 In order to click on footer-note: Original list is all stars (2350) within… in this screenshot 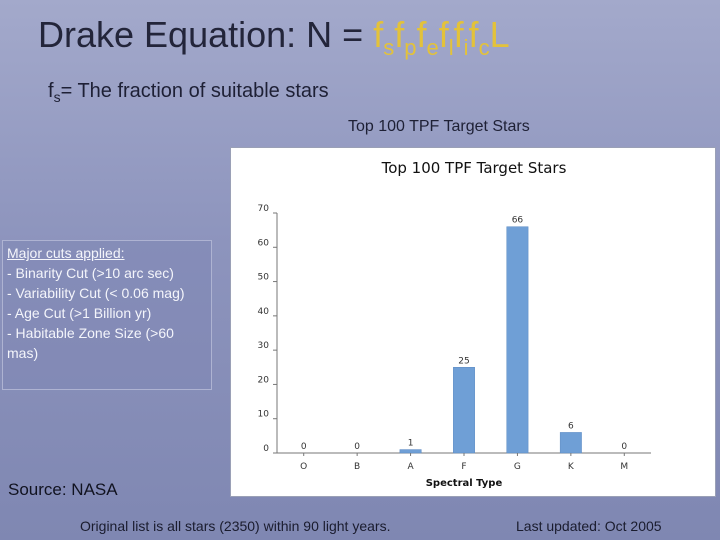, I will do `click(235, 526)`.